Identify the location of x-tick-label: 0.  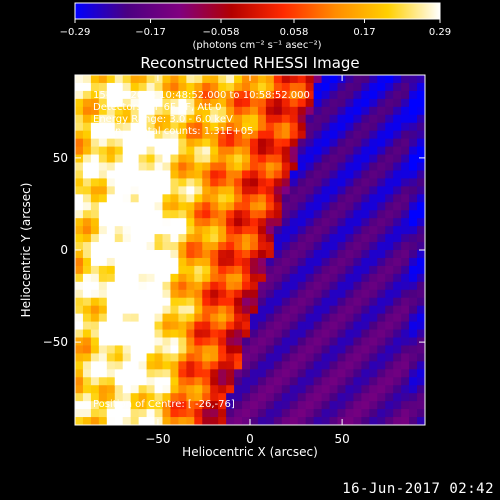
(250, 439).